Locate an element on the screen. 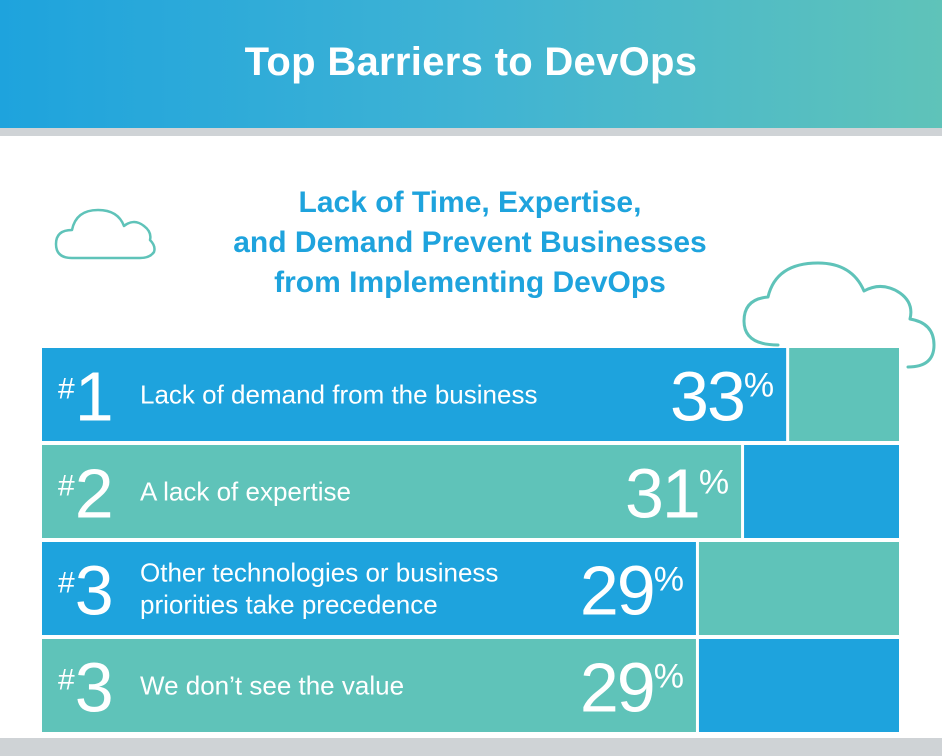 The width and height of the screenshot is (942, 756). bar-label: A lack of expertise is located at coordinates (245, 492).